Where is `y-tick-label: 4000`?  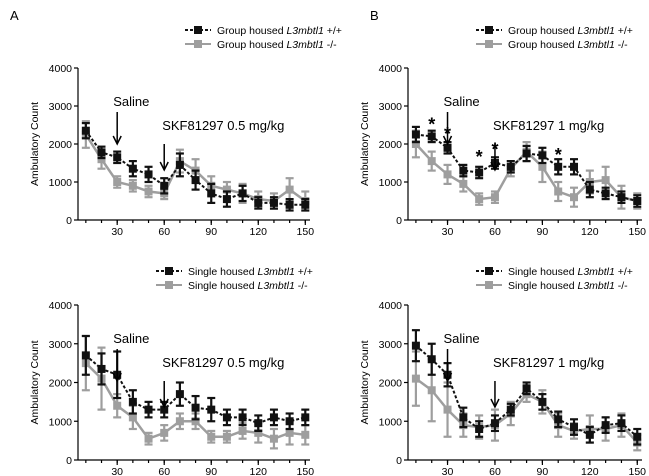 y-tick-label: 4000 is located at coordinates (391, 306).